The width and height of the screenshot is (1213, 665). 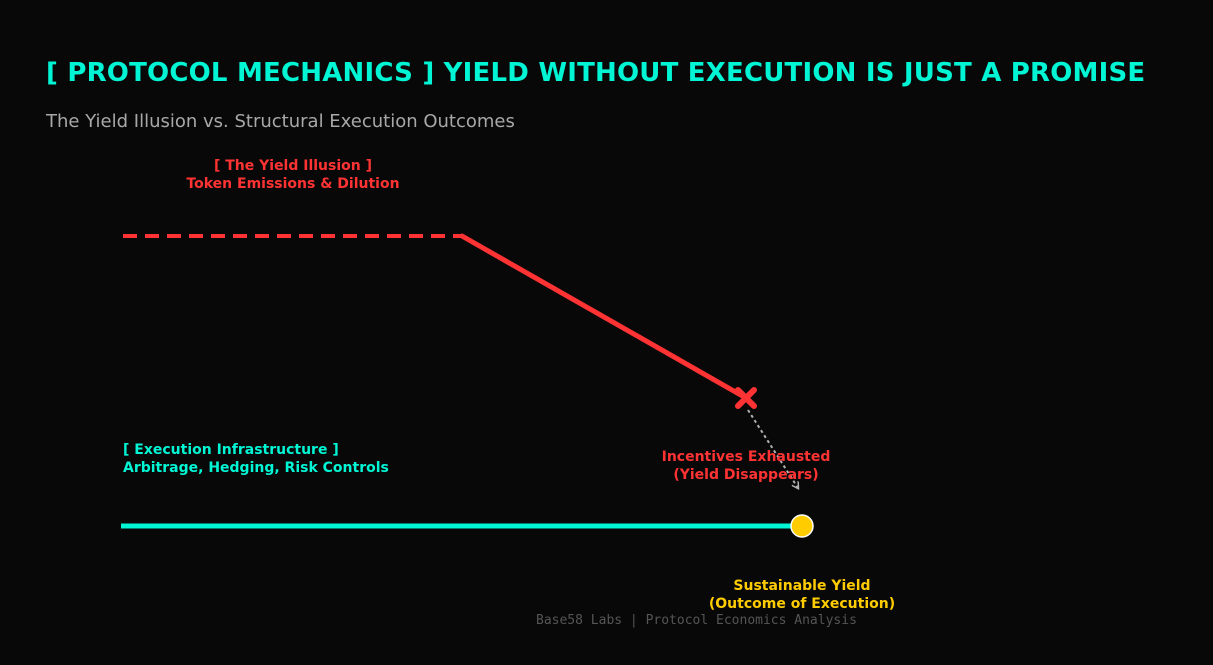 What do you see at coordinates (746, 475) in the screenshot?
I see `exhausted-line2: (Yield Disappears)` at bounding box center [746, 475].